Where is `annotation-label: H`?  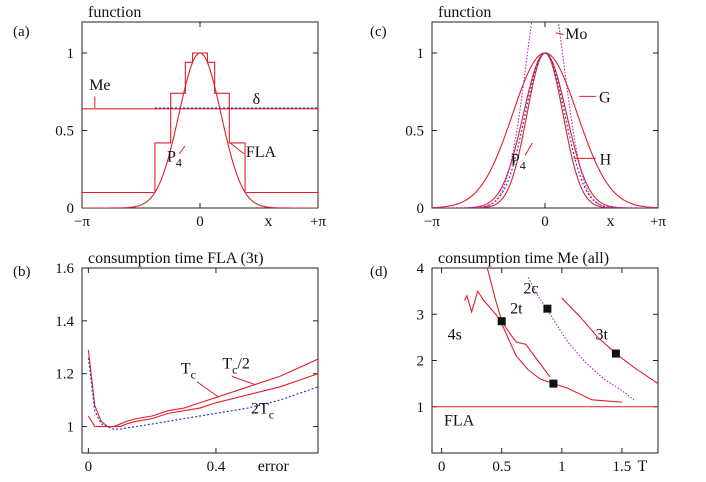 annotation-label: H is located at coordinates (606, 160).